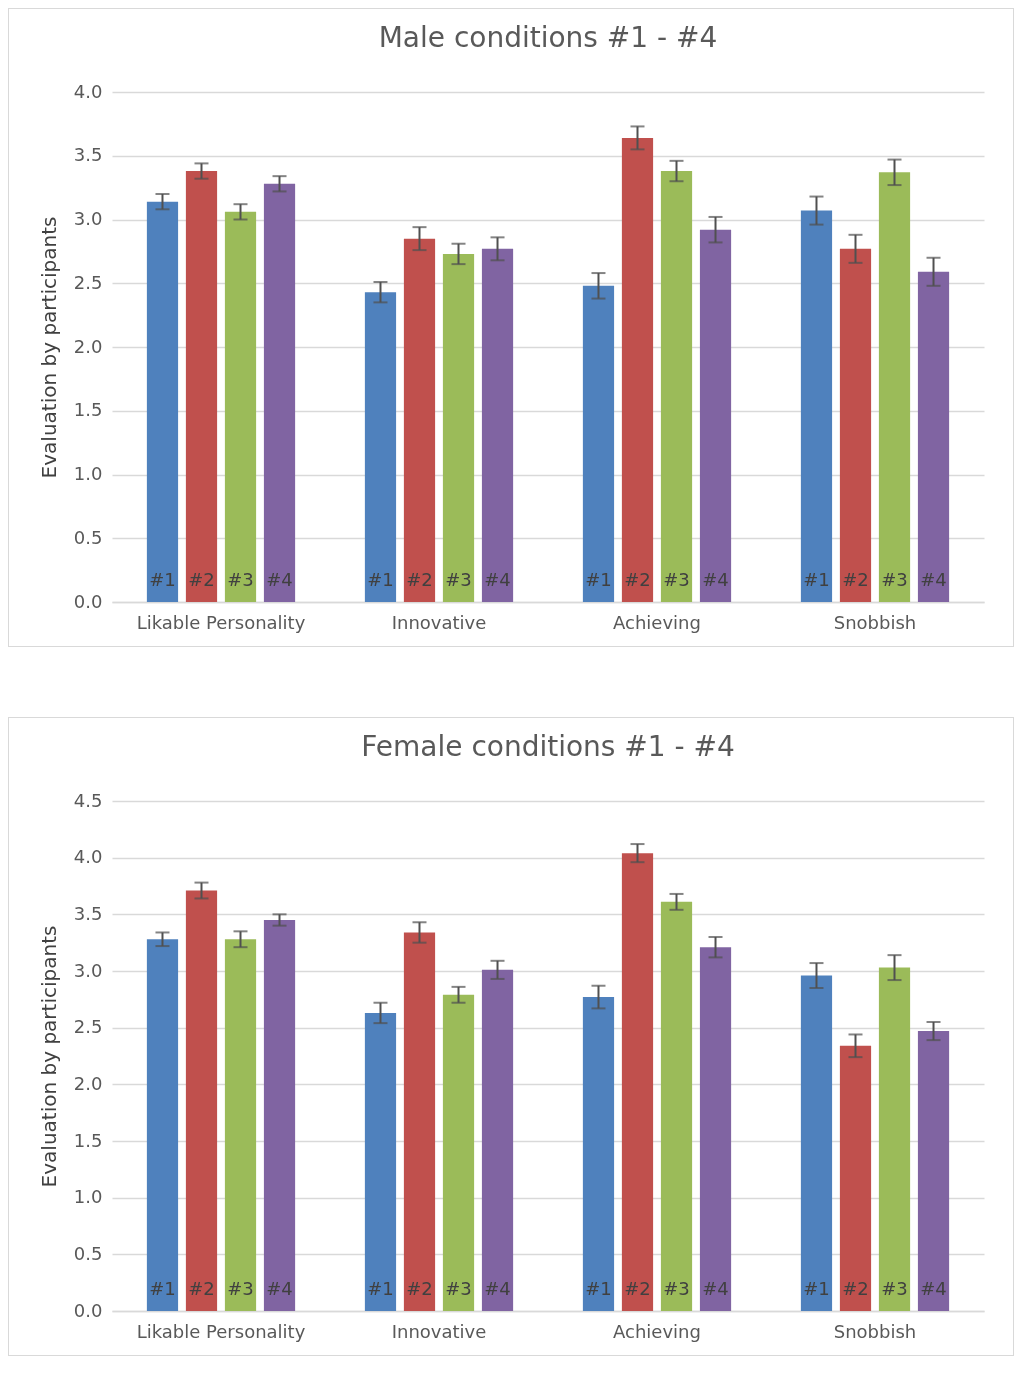  I want to click on chart-title: Female conditions #1 - #4, so click(548, 746).